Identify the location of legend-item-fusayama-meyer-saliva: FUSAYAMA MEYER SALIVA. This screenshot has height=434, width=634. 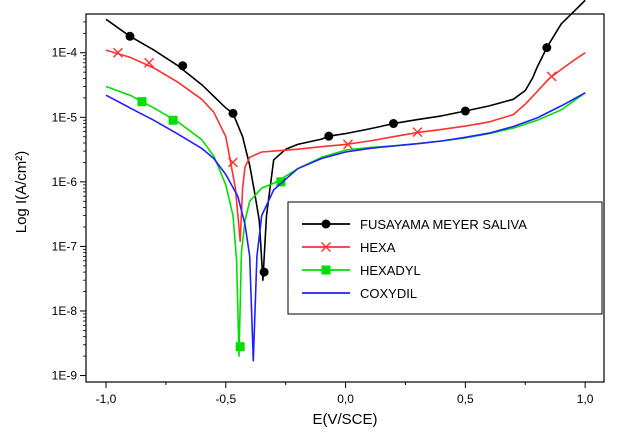
(414, 224).